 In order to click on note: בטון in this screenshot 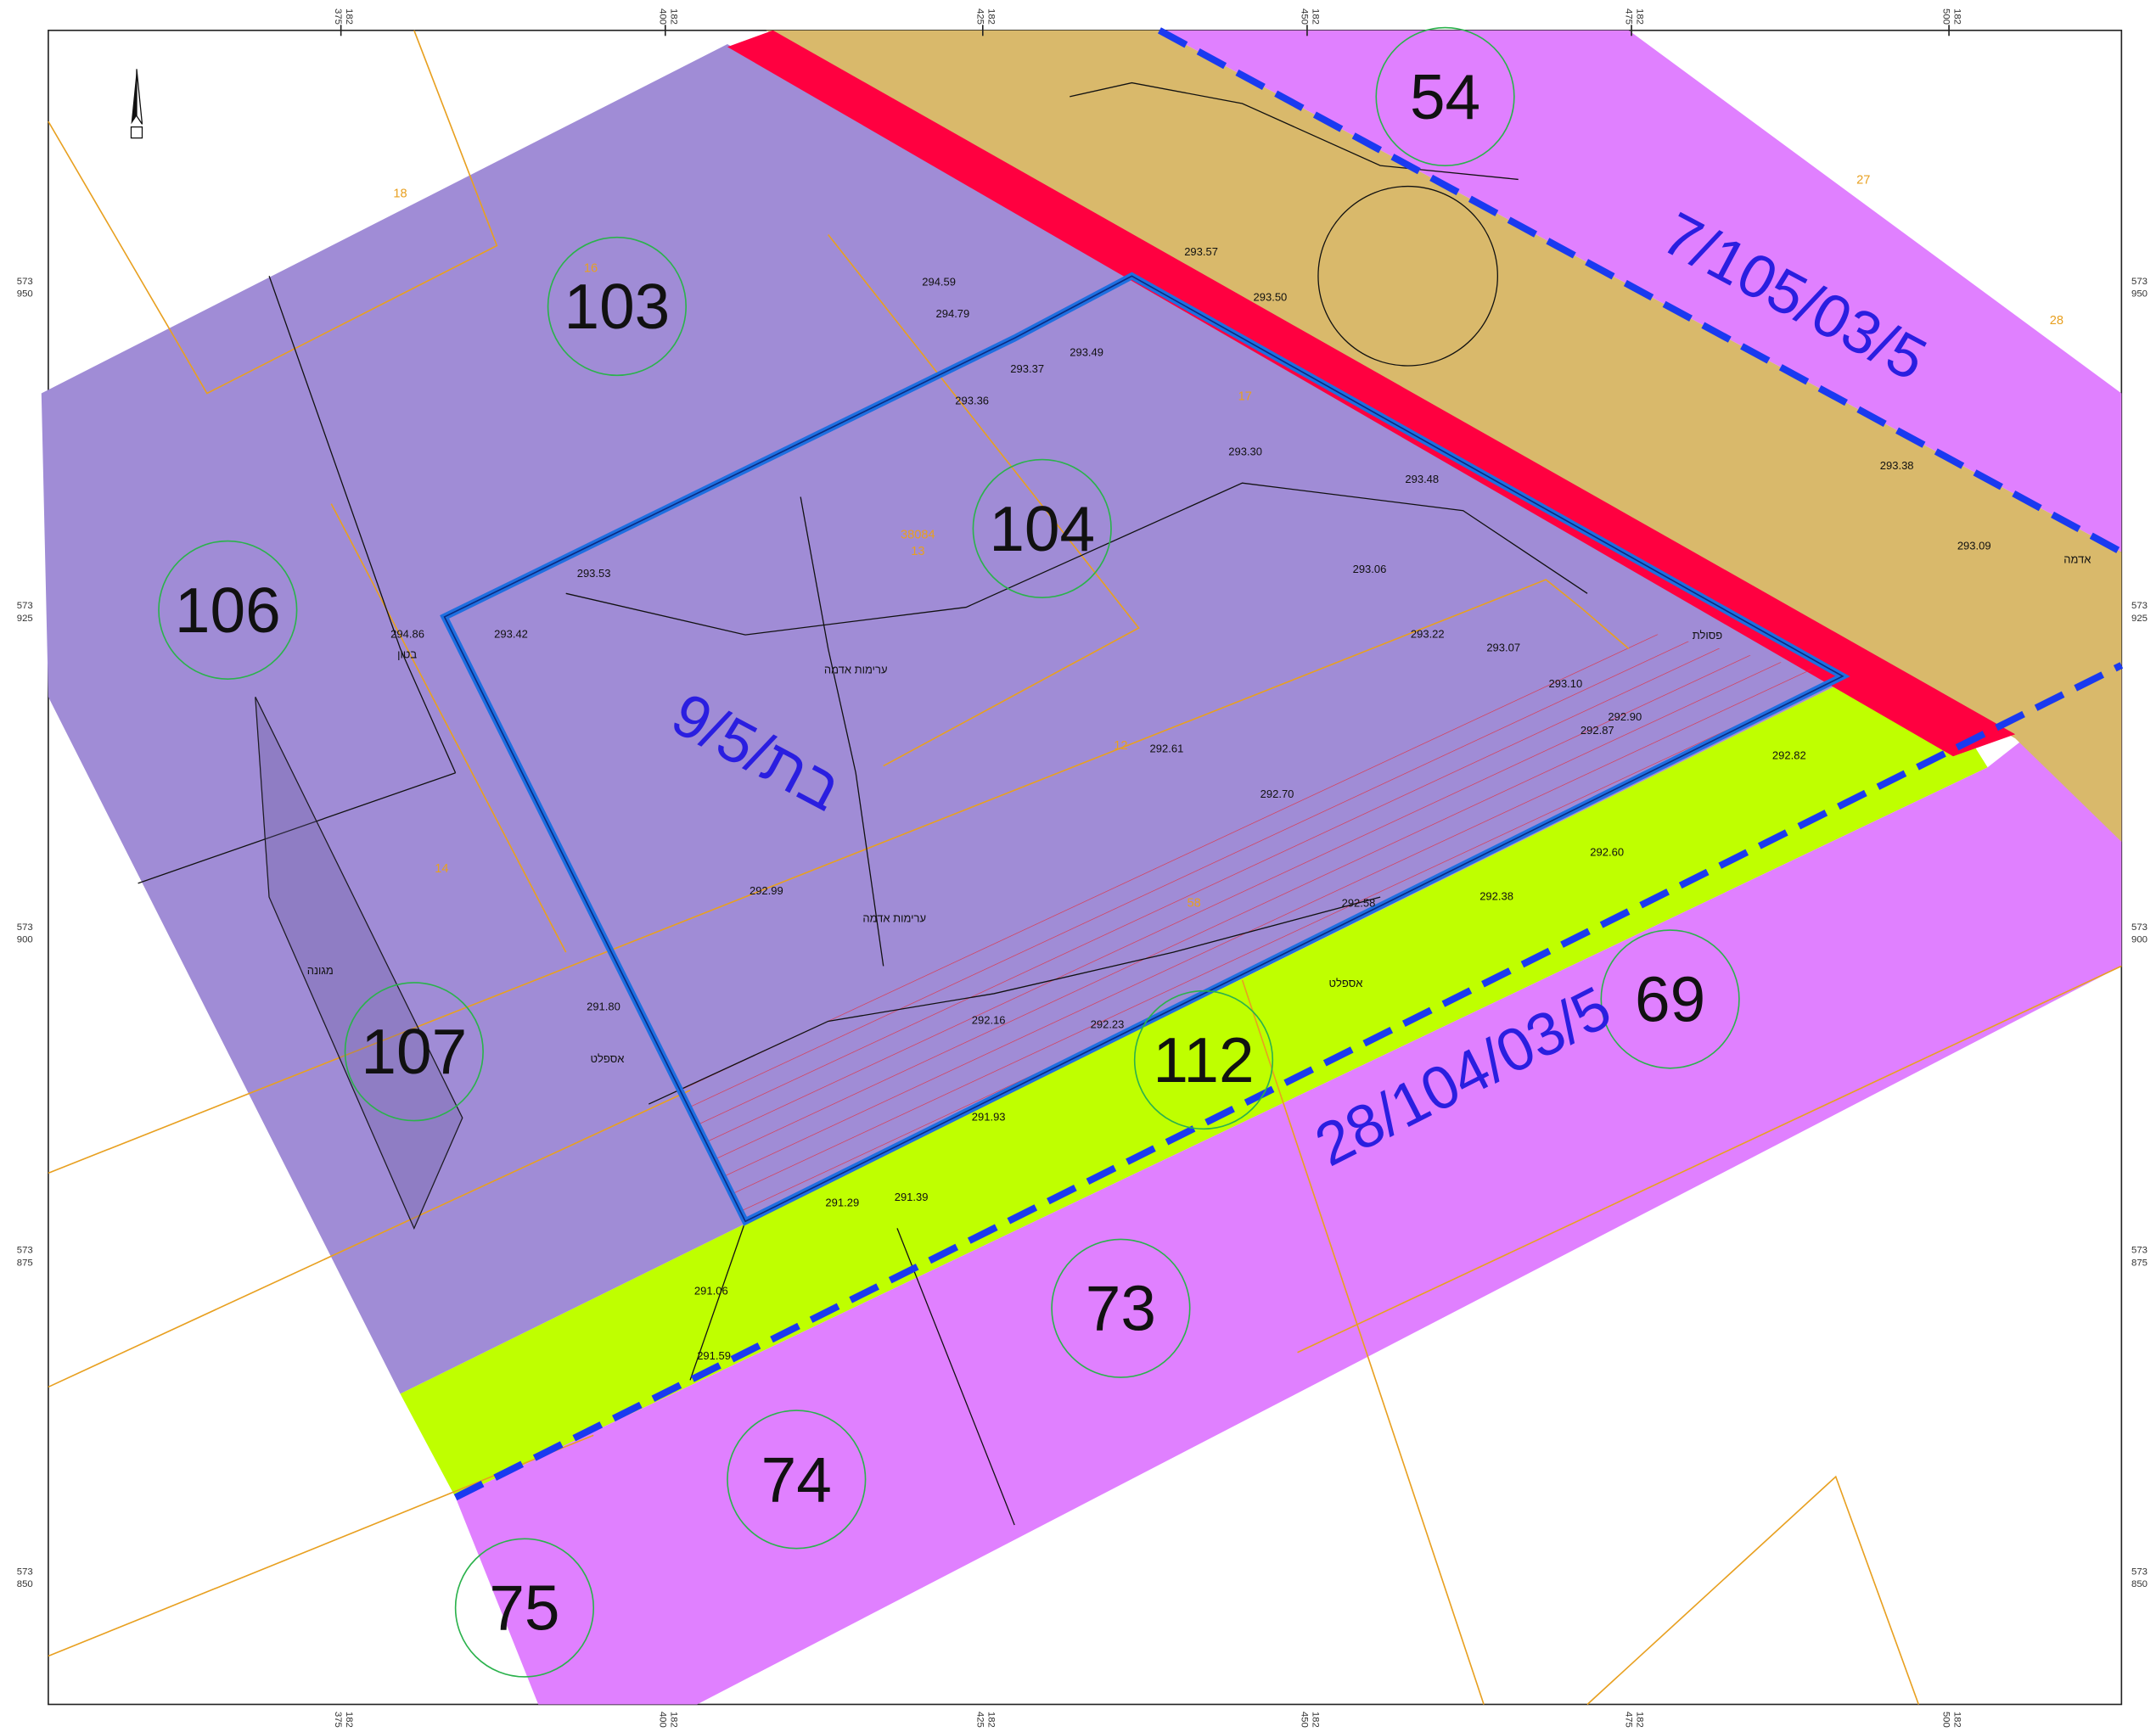, I will do `click(407, 654)`.